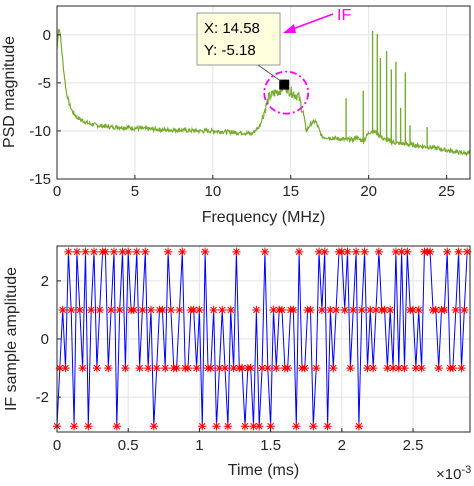 The height and width of the screenshot is (486, 474). Describe the element at coordinates (286, 92) in the screenshot. I see `if-highlight-ellipse` at that location.